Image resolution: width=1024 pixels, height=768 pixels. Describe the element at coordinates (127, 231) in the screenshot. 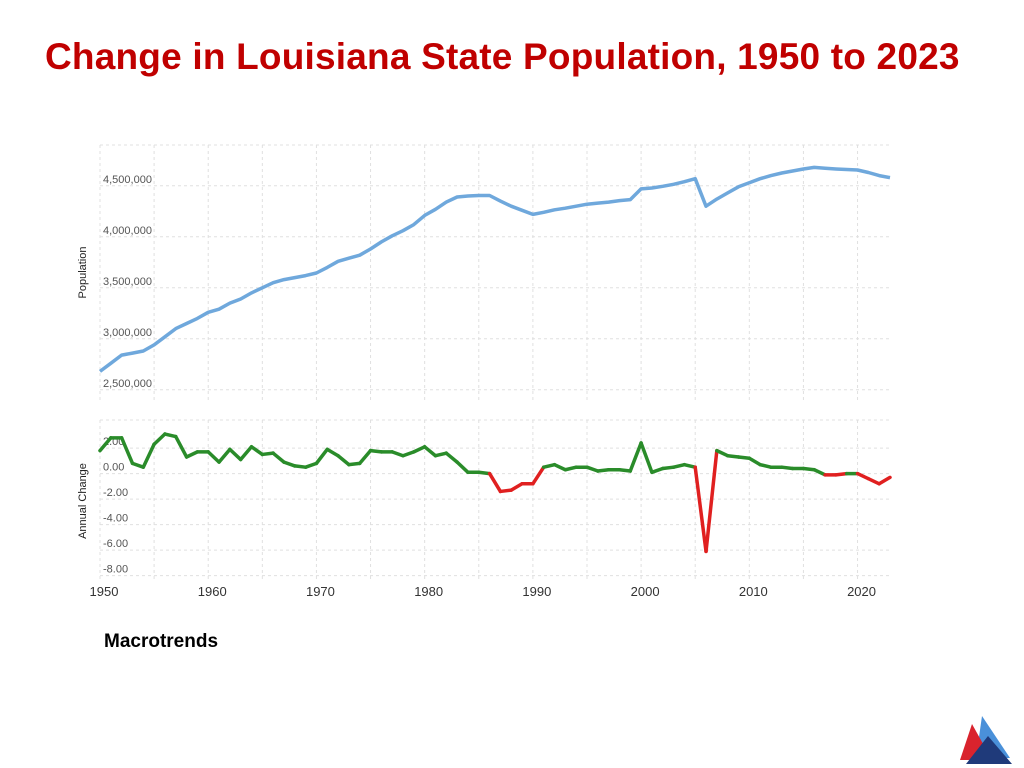

I see `population-y-tick-label: 4,000,000` at that location.